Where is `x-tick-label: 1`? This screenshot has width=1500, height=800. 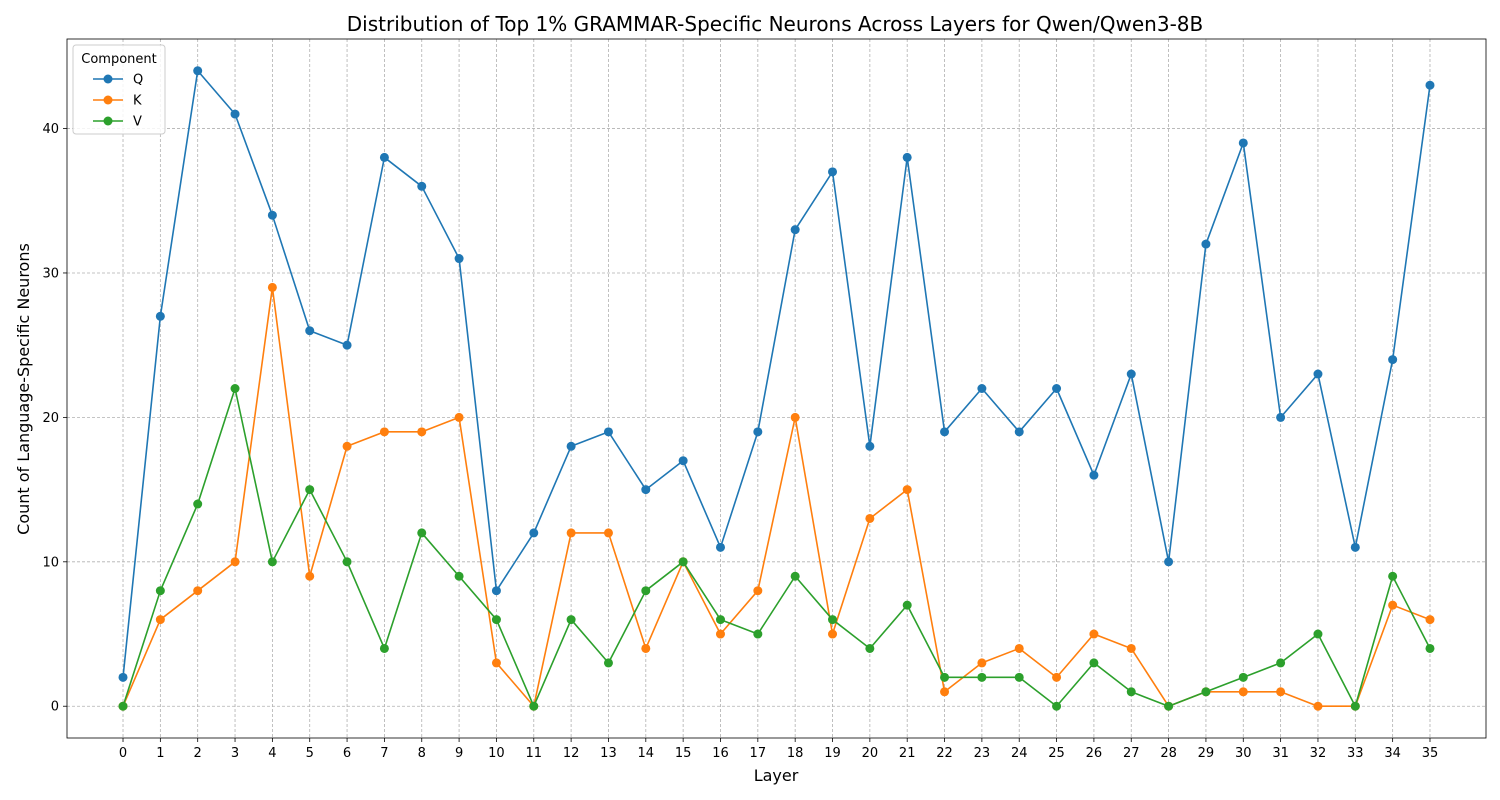
x-tick-label: 1 is located at coordinates (160, 753).